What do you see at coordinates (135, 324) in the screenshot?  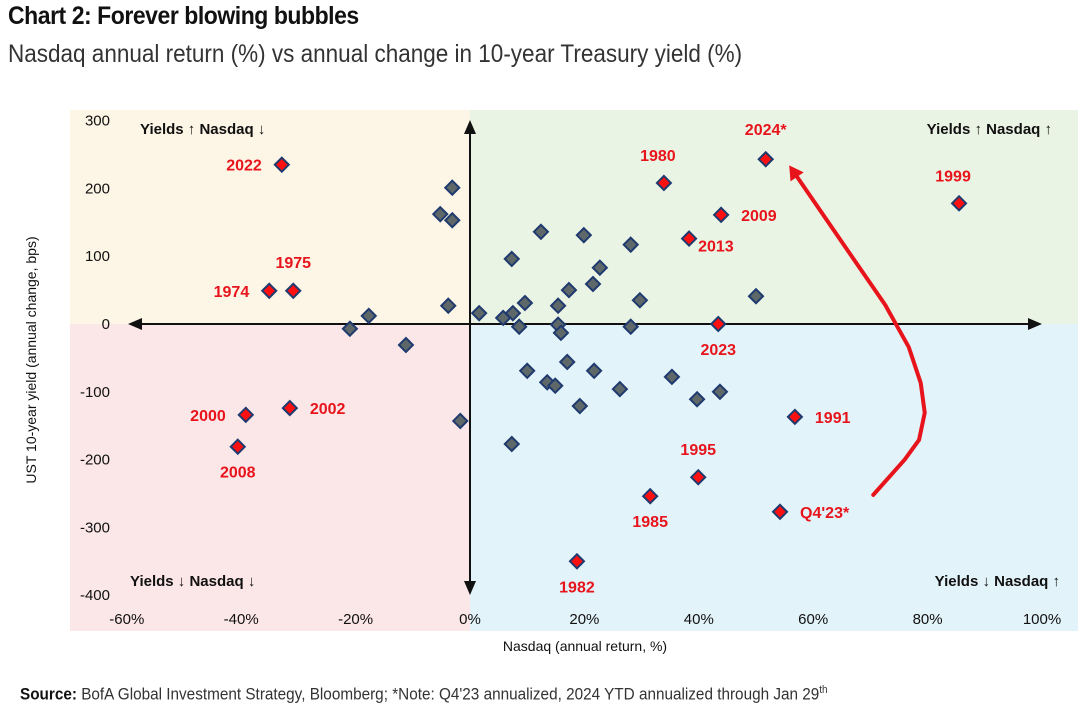 I see `x-axis-left-arrowhead` at bounding box center [135, 324].